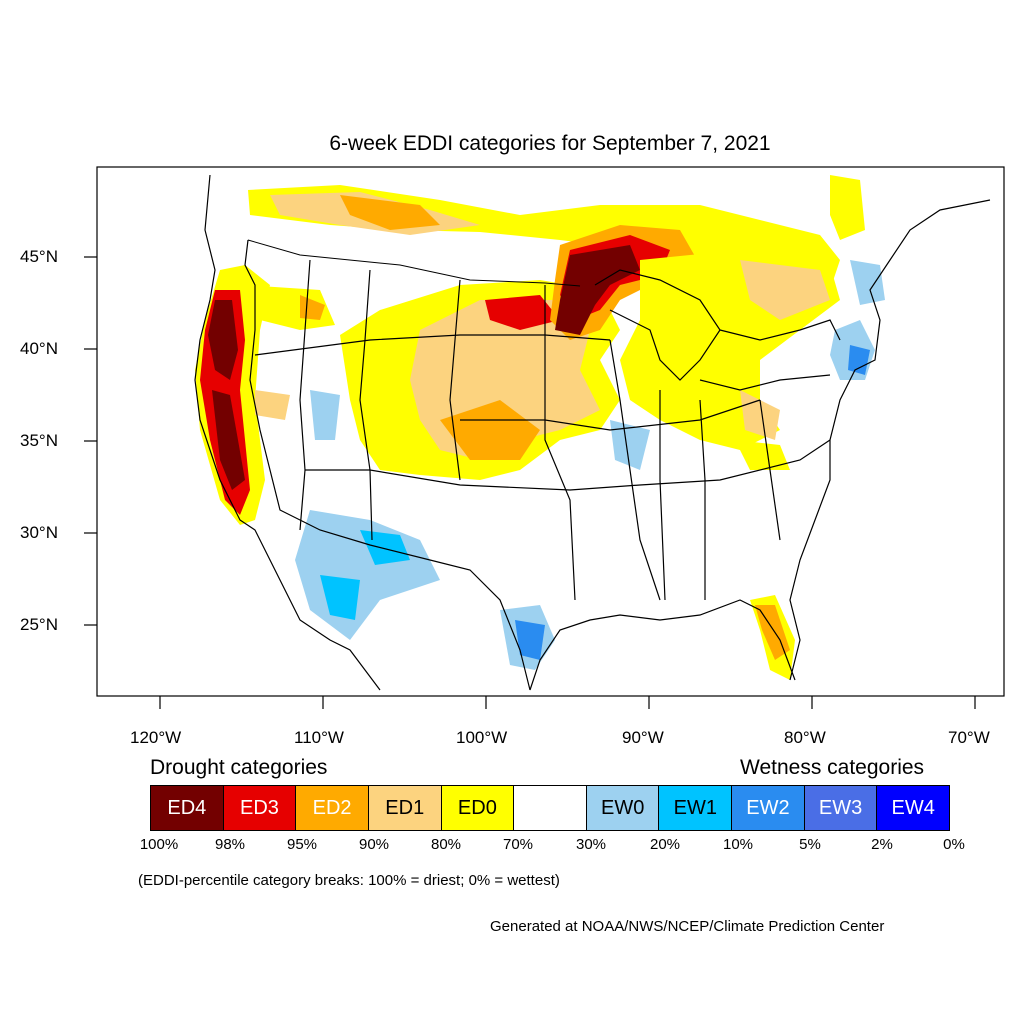 The height and width of the screenshot is (1024, 1024). Describe the element at coordinates (159, 844) in the screenshot. I see `percent-break: 100%` at that location.